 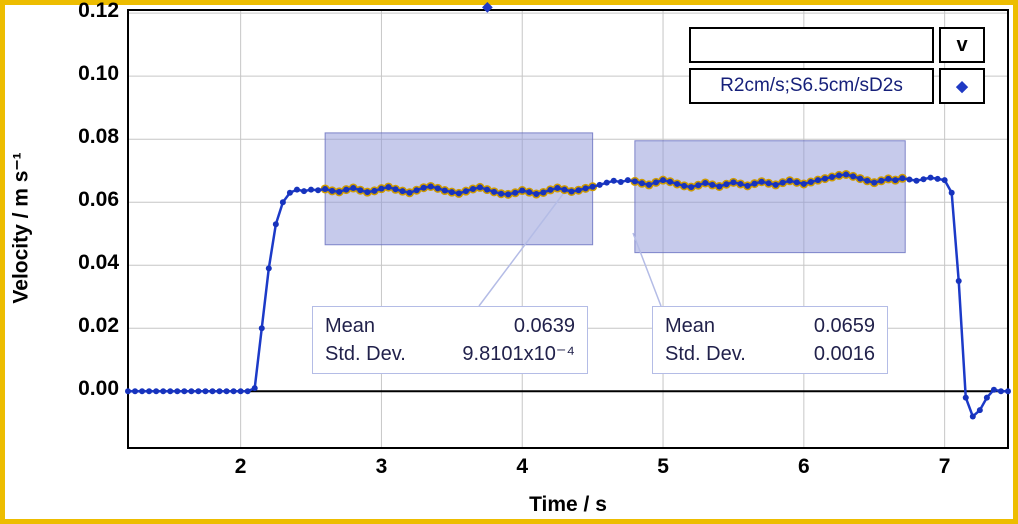 What do you see at coordinates (487, 7) in the screenshot?
I see `selection-handle-icon: ◆` at bounding box center [487, 7].